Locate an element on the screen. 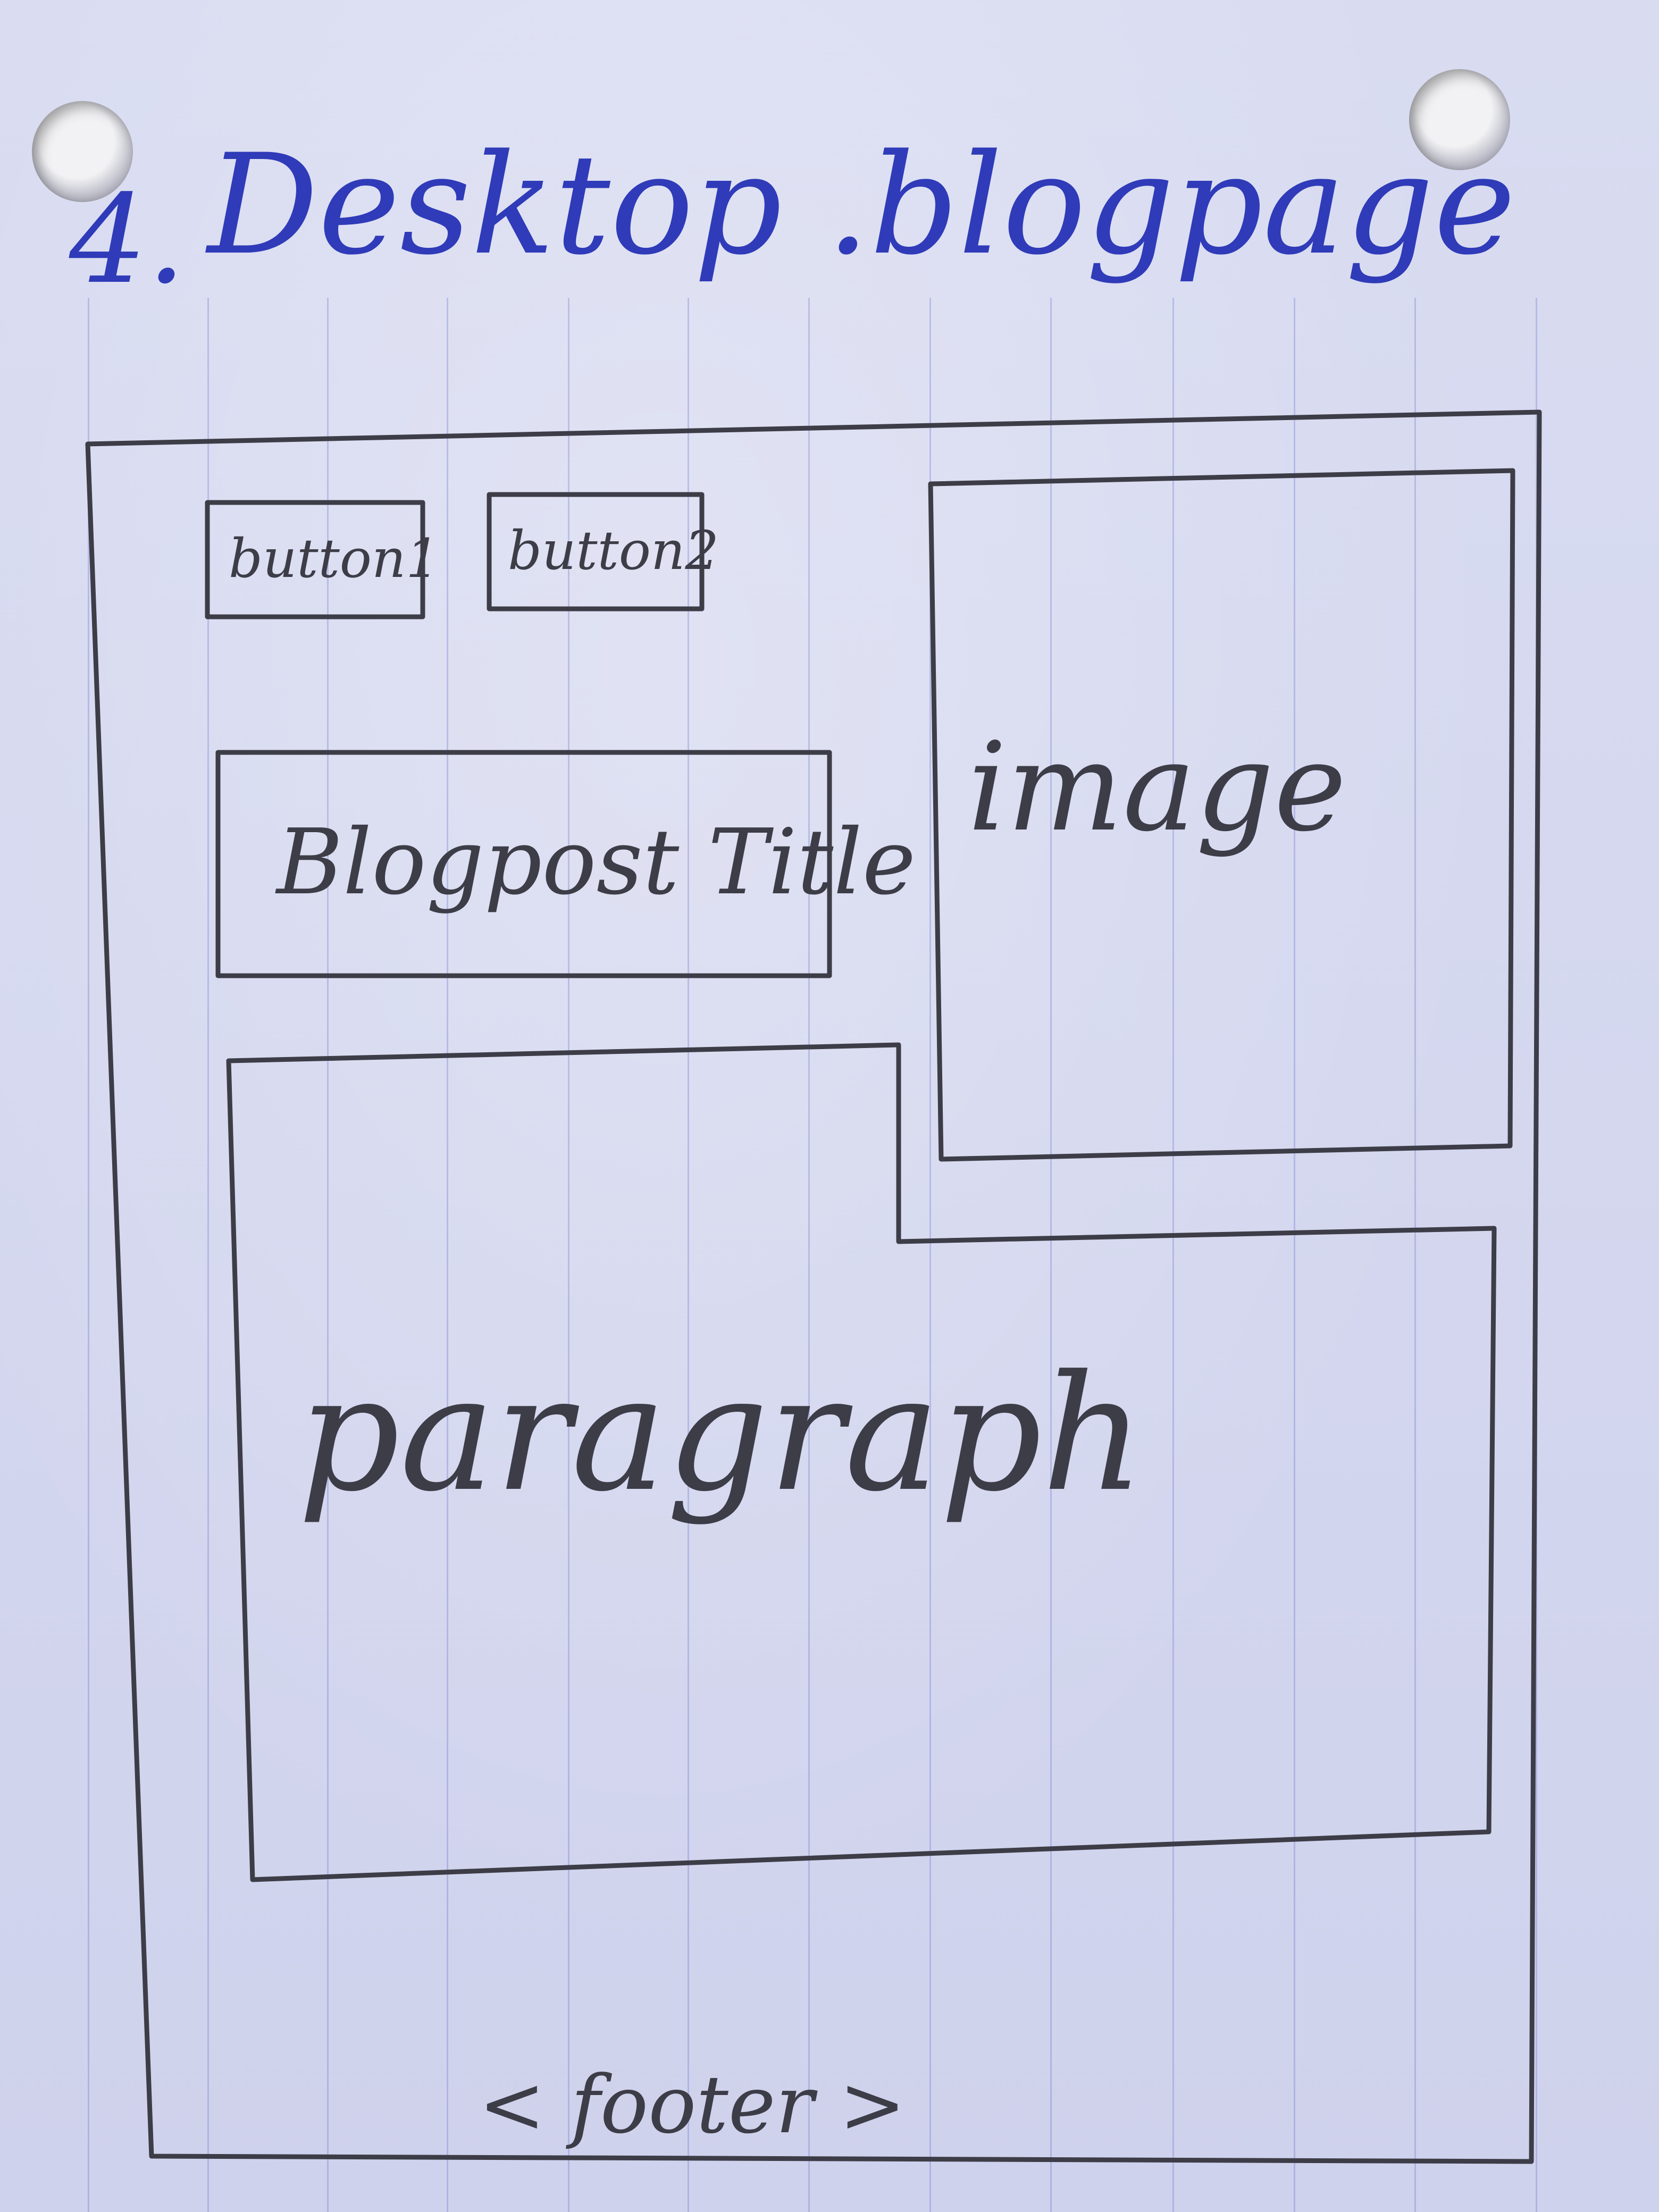 Image resolution: width=1659 pixels, height=2212 pixels. heading-title: Desktop .blogpage is located at coordinates (860, 205).